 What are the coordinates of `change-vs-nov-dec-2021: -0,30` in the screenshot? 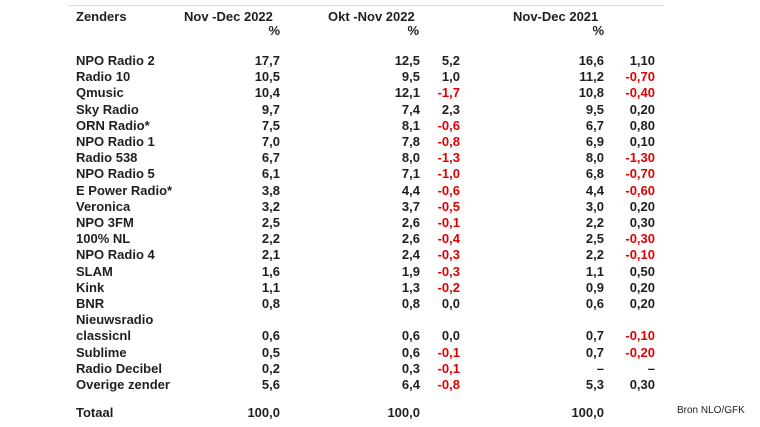 It's located at (640, 239).